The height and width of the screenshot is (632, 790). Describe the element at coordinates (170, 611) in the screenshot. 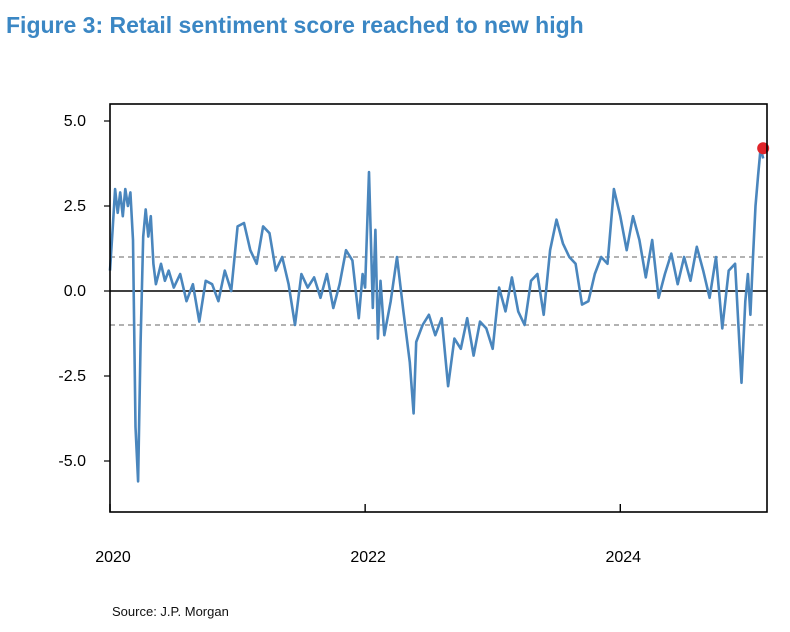

I see `source-note: Source: J.P. Morgan` at that location.